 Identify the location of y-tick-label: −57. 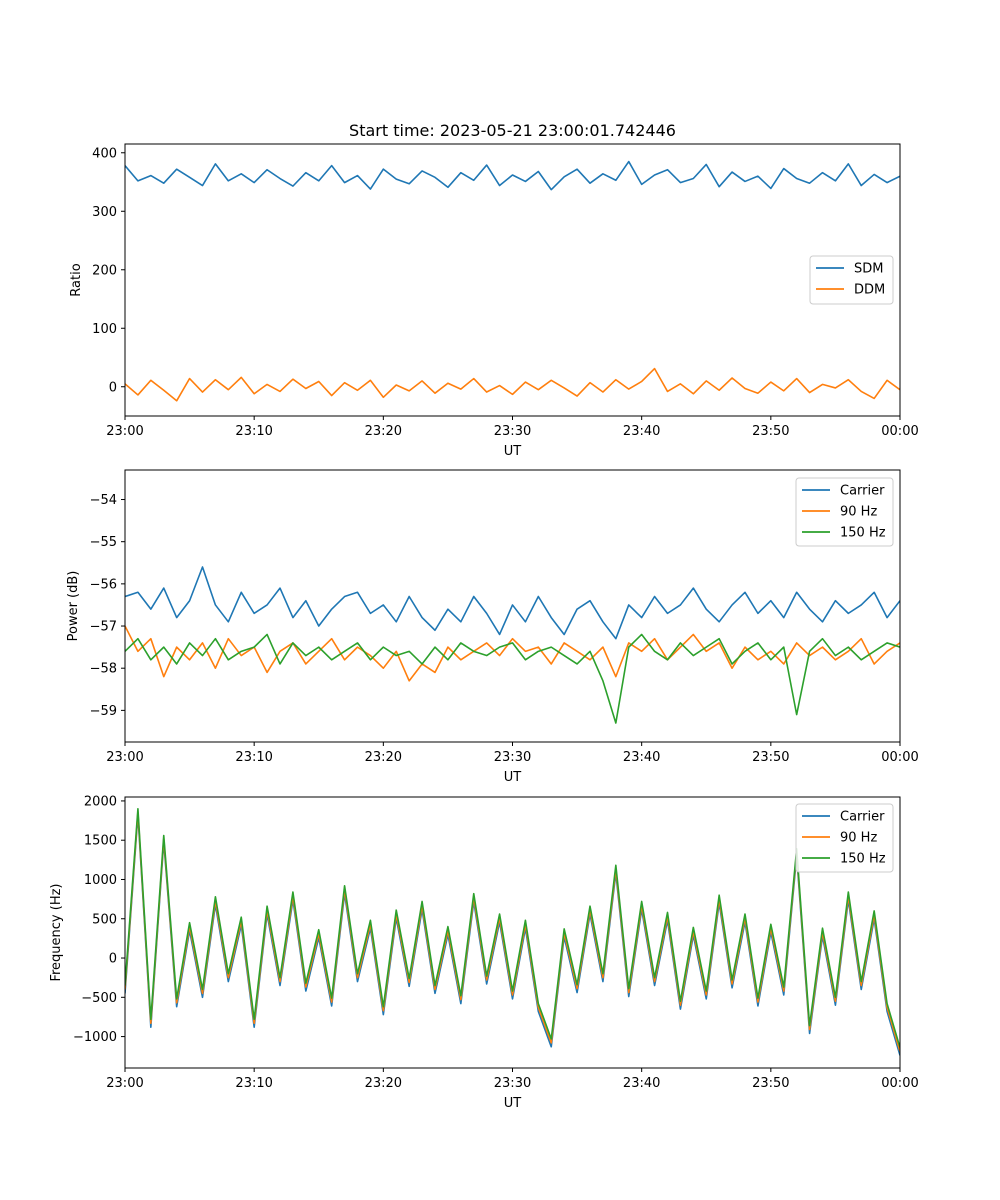
(103, 627).